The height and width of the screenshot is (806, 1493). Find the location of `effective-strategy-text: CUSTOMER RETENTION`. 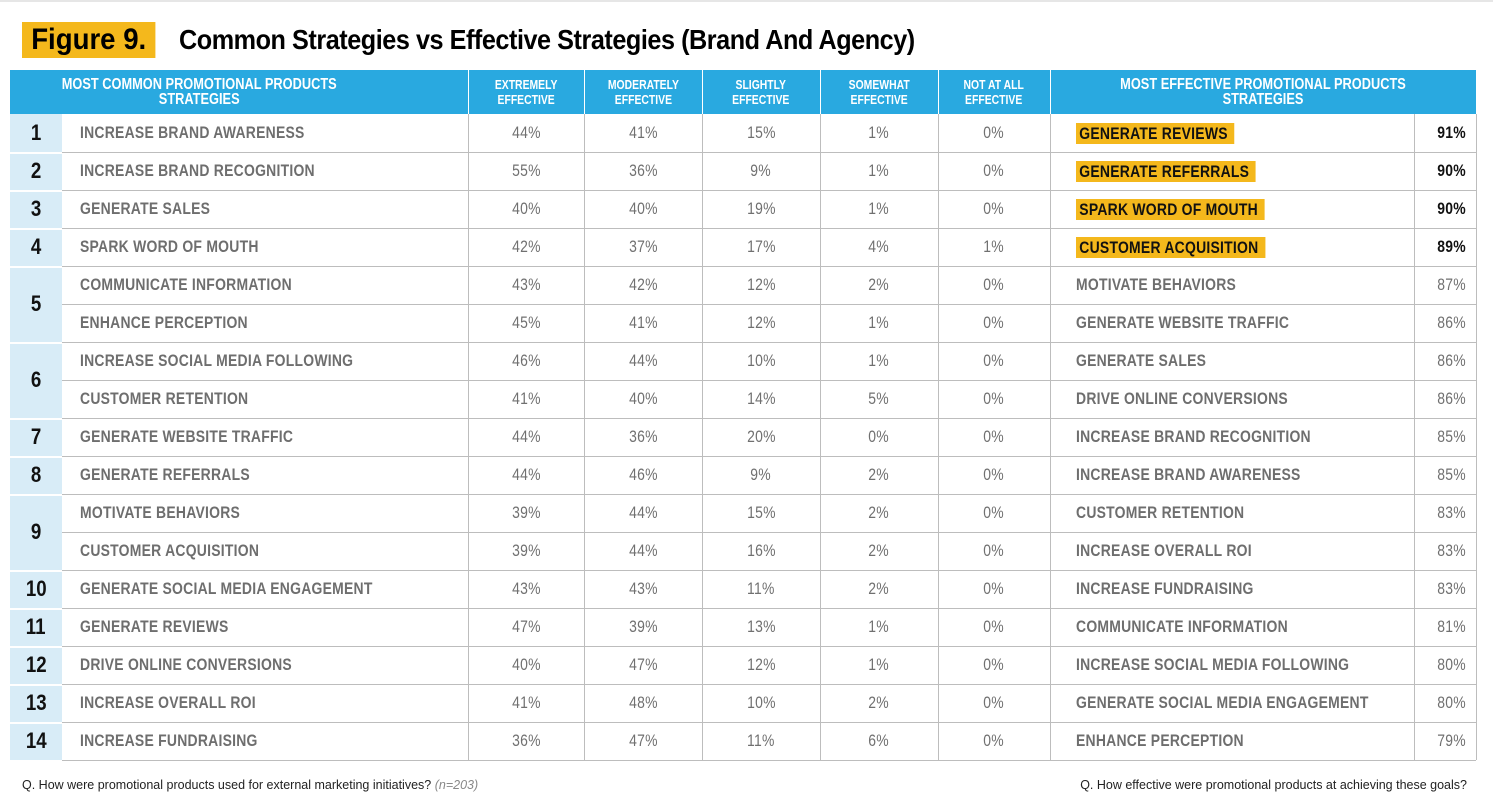

effective-strategy-text: CUSTOMER RETENTION is located at coordinates (1160, 512).